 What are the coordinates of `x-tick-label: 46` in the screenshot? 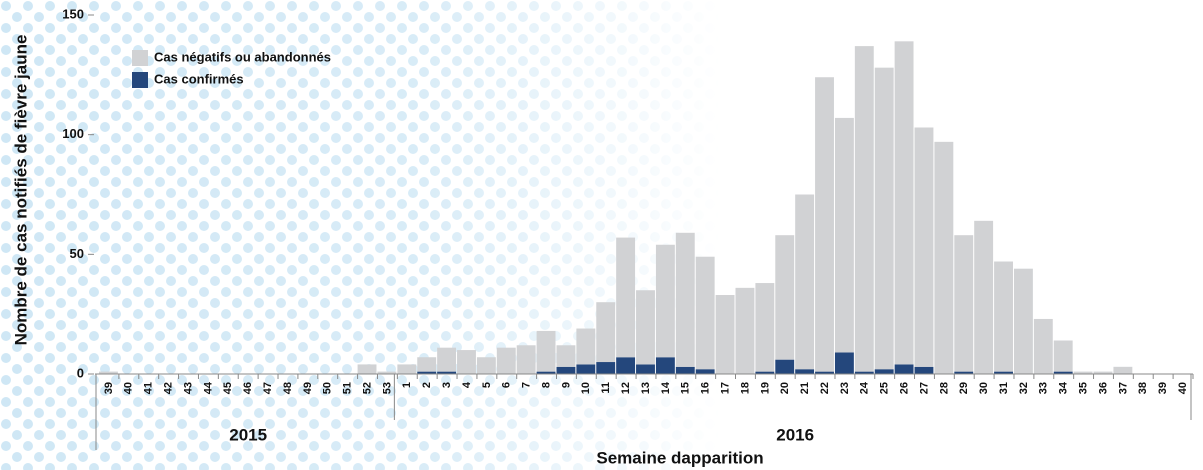 It's located at (248, 388).